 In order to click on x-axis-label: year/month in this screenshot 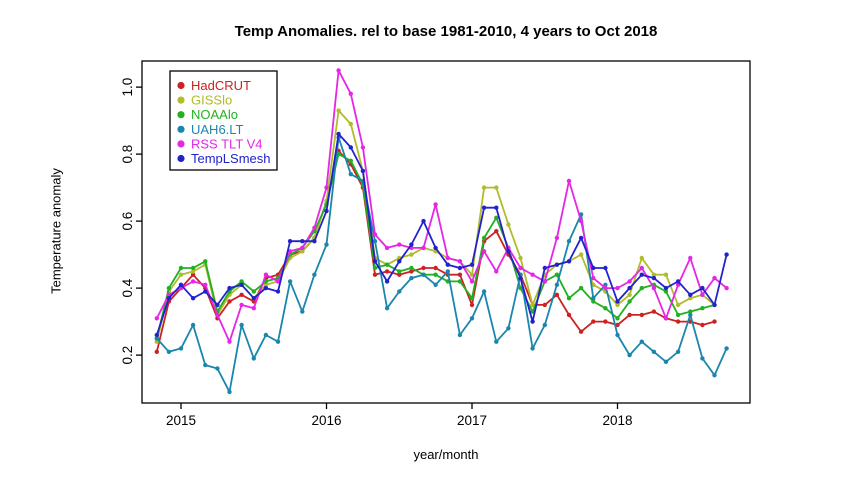, I will do `click(446, 454)`.